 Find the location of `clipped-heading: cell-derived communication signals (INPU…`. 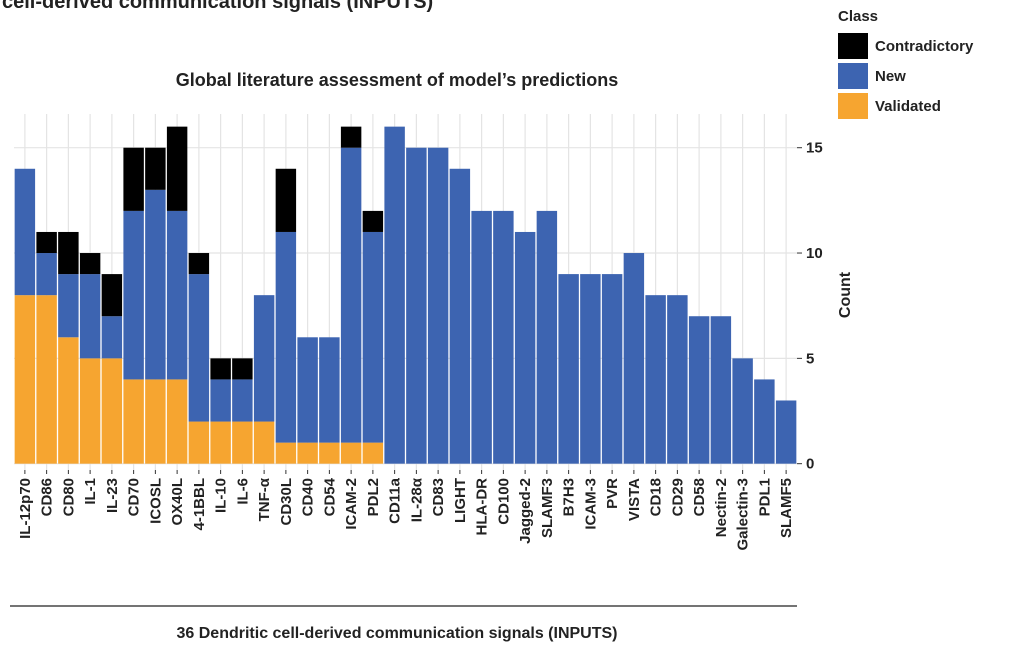

clipped-heading: cell-derived communication signals (INPU… is located at coordinates (217, 6).